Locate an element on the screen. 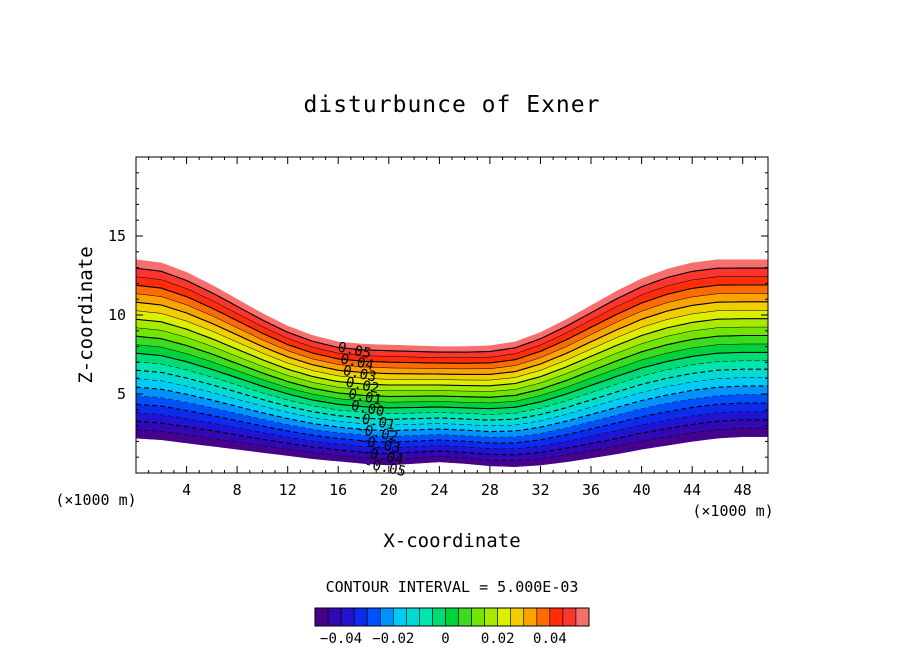 This screenshot has height=654, width=904. contour-label: 0.05 is located at coordinates (354, 350).